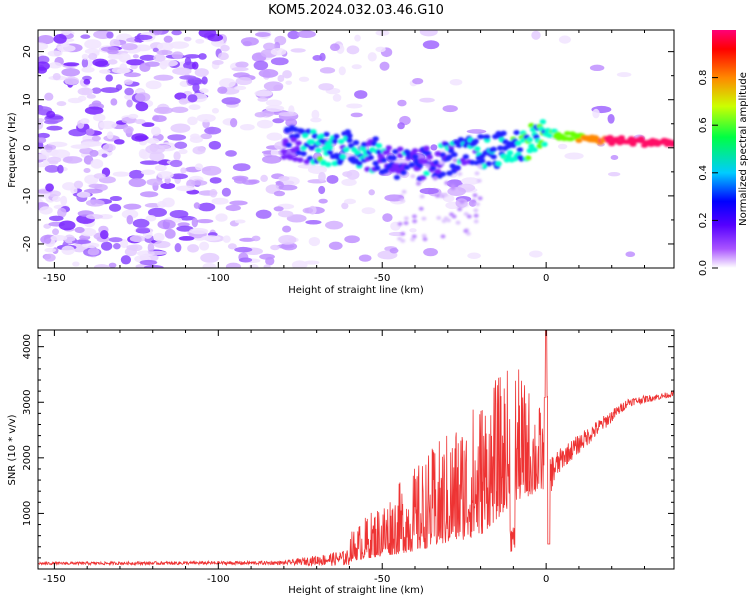  I want to click on colorbar-gradient, so click(724, 149).